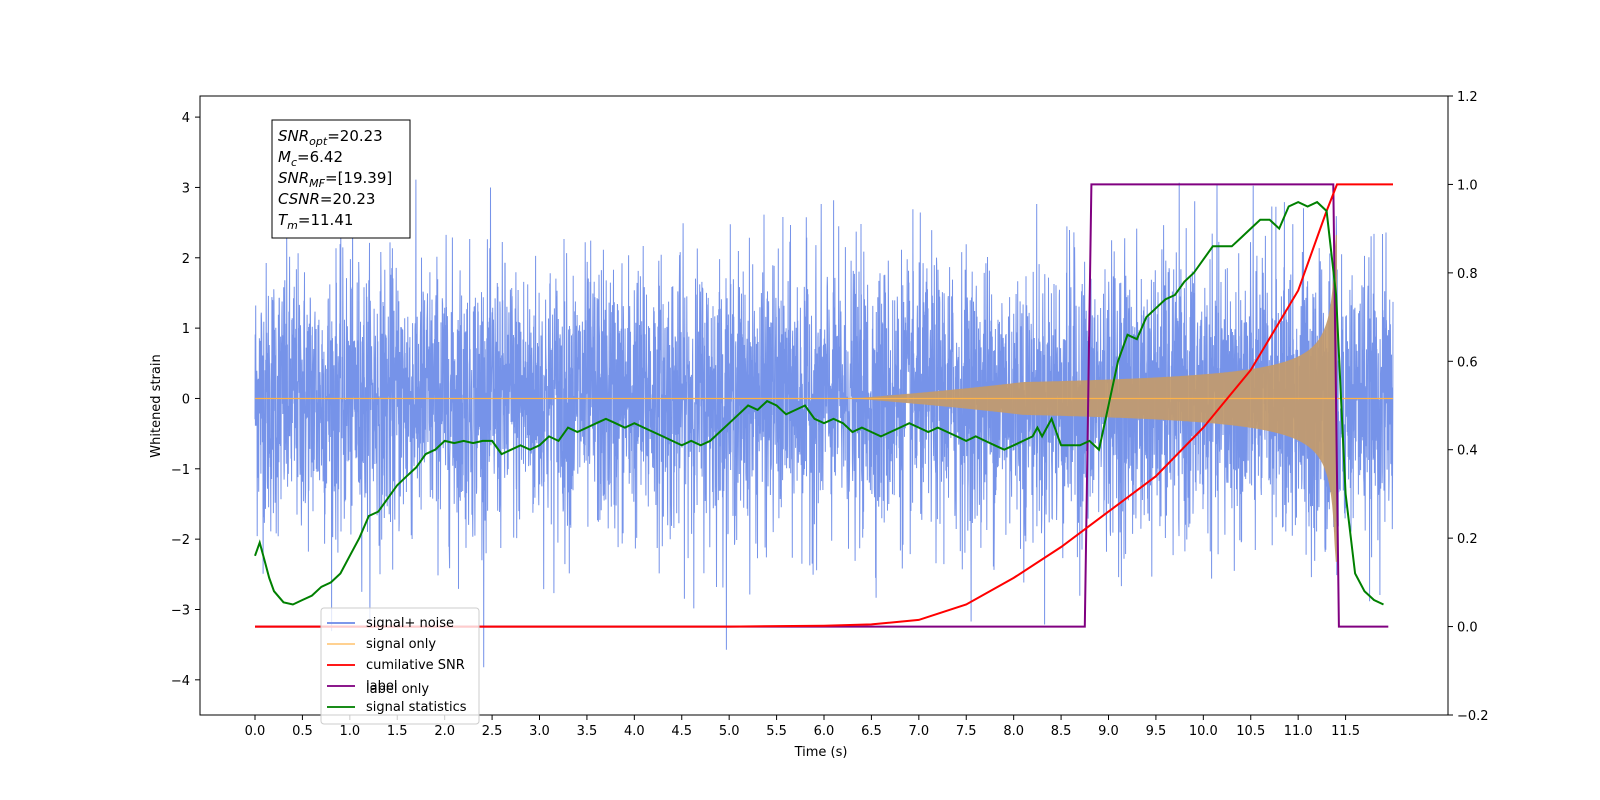 The width and height of the screenshot is (1600, 800). What do you see at coordinates (587, 731) in the screenshot?
I see `x-tick-label: 3.5` at bounding box center [587, 731].